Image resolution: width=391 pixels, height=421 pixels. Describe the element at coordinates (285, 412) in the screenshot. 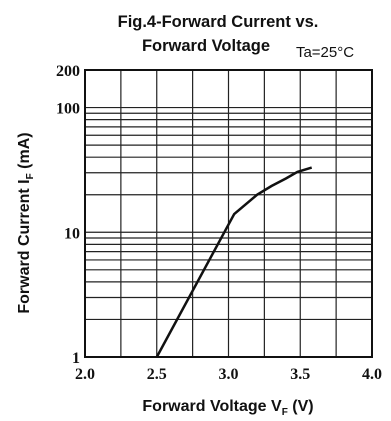

I see `x-axis-label-subscript: F` at that location.